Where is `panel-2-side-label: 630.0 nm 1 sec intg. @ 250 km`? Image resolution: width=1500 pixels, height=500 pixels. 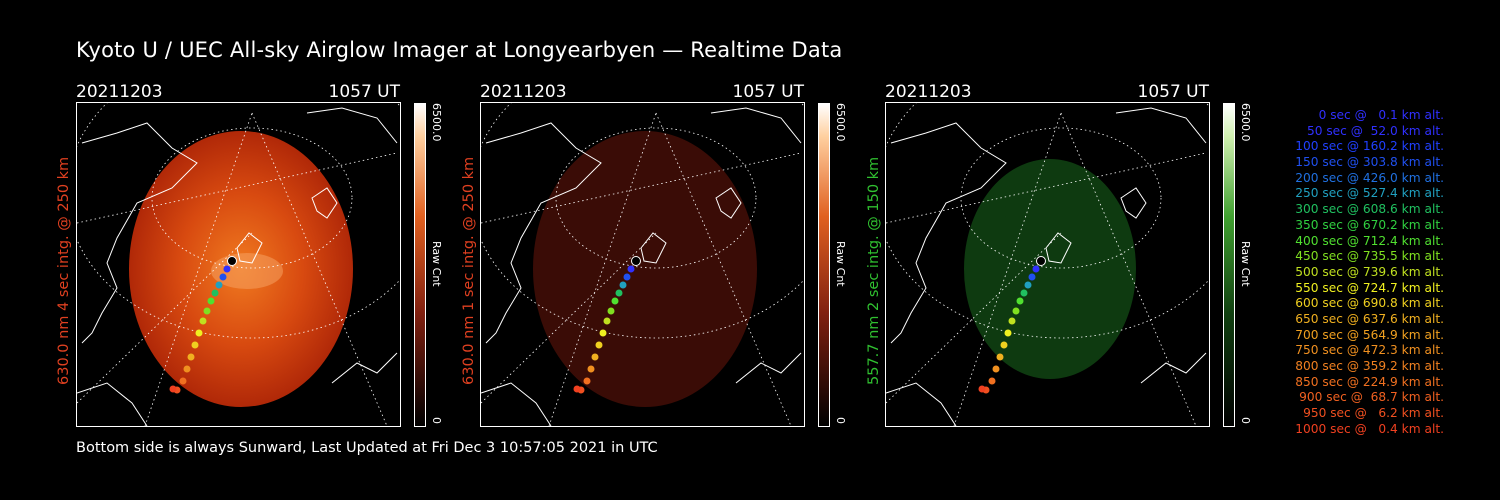
panel-2-side-label: 630.0 nm 1 sec intg. @ 250 km is located at coordinates (469, 270).